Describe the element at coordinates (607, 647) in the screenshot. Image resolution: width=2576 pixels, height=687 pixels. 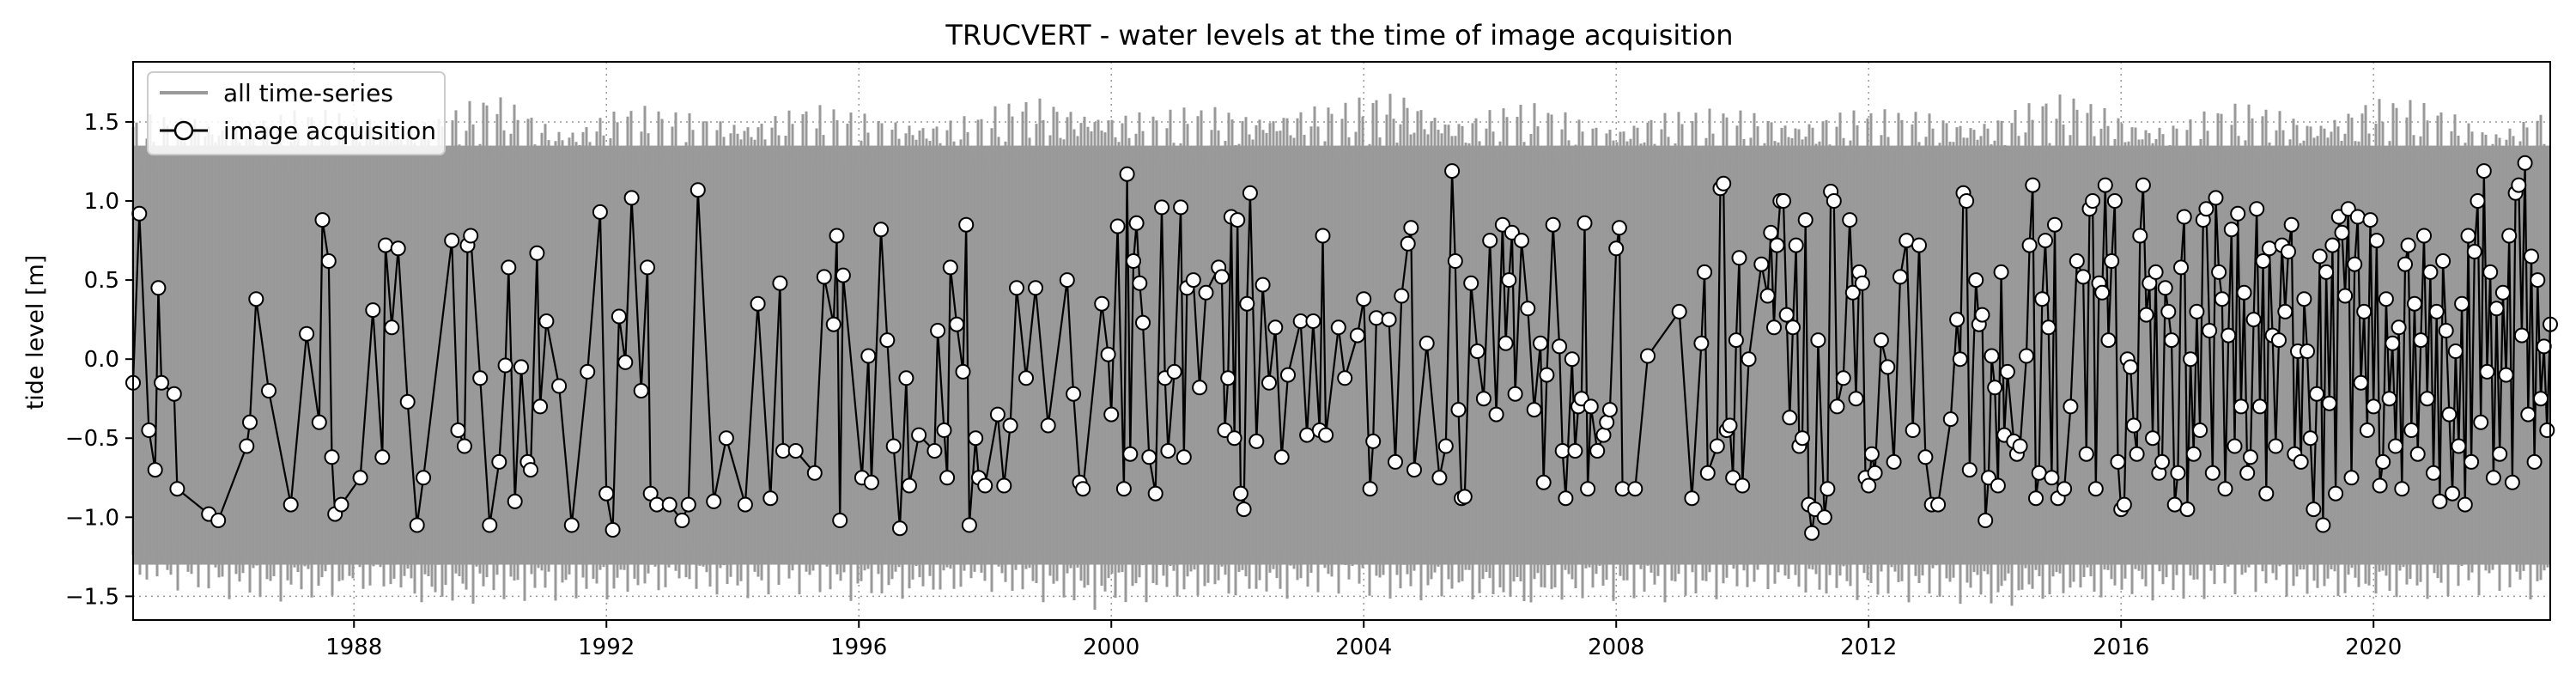
I see `x-tick-label: 1992` at that location.